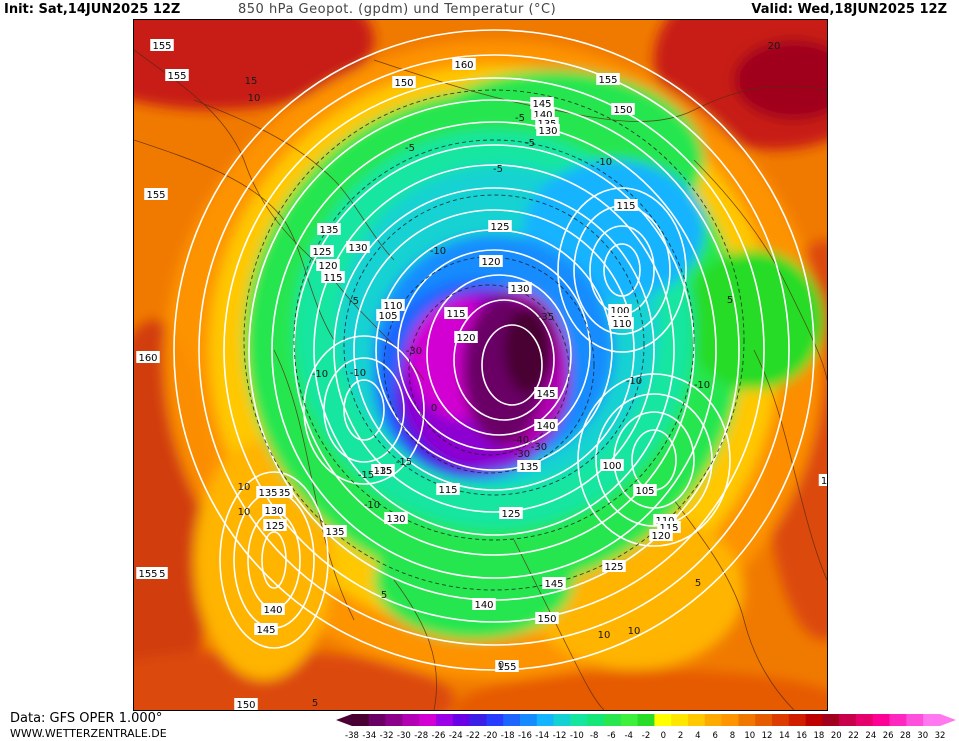 Image resolution: width=959 pixels, height=741 pixels. Describe the element at coordinates (473, 736) in the screenshot. I see `legend-tick-label: -22` at that location.